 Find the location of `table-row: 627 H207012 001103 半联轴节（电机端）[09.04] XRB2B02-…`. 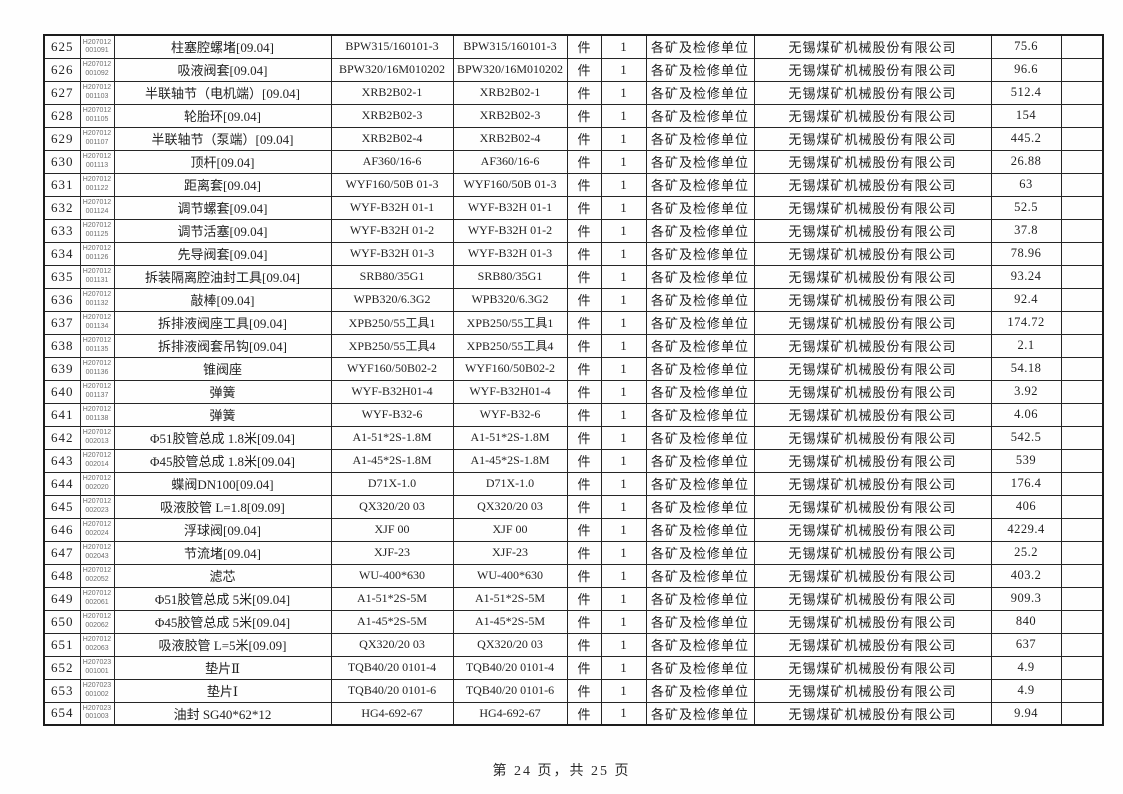

table-row: 627 H207012 001103 半联轴节（电机端）[09.04] XRB2B02-… is located at coordinates (573, 92).